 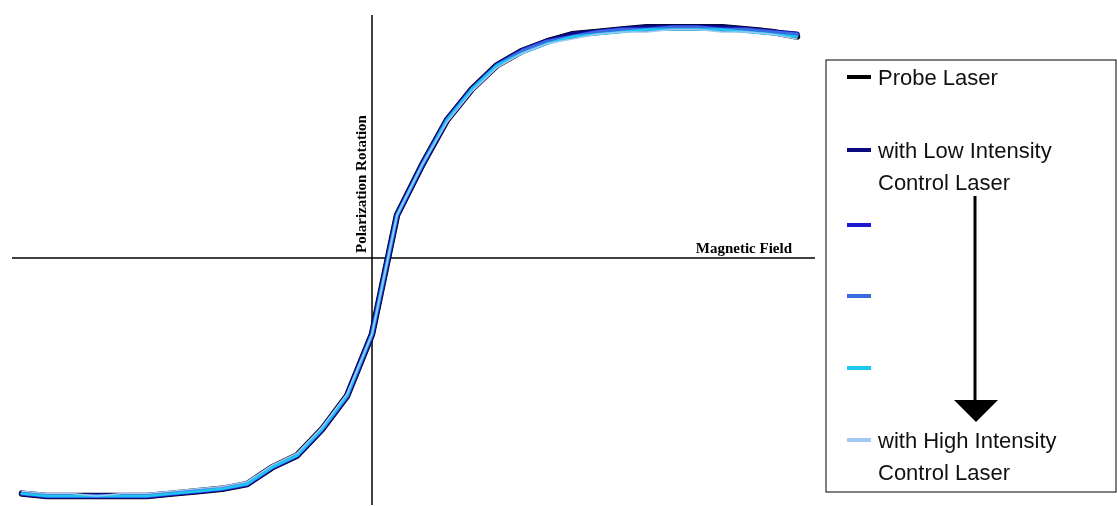 I want to click on legend-label: Probe Laser, so click(x=938, y=77).